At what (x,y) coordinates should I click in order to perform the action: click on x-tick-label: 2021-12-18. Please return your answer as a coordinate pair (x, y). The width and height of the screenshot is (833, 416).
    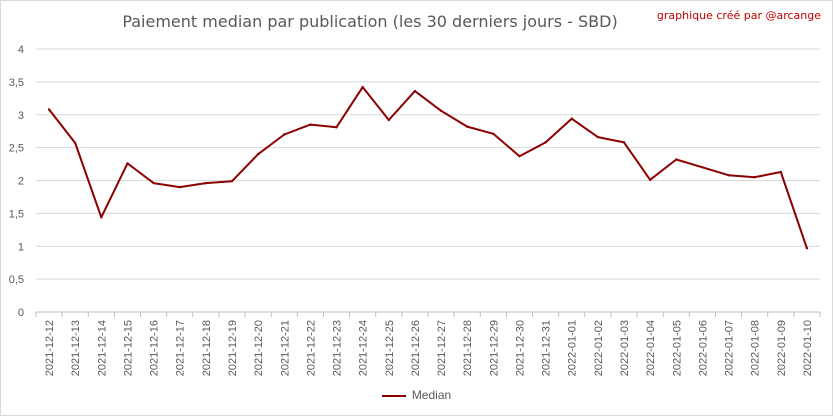
    Looking at the image, I should click on (207, 348).